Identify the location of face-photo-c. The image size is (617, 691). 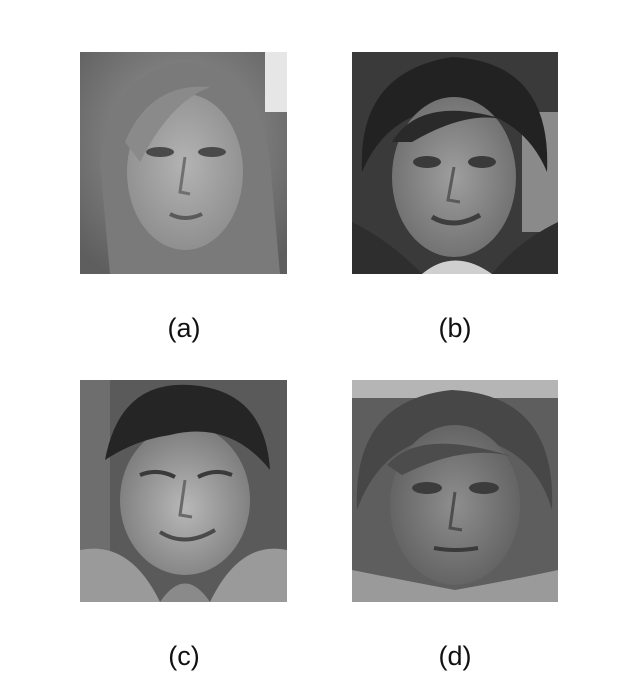
(183, 491).